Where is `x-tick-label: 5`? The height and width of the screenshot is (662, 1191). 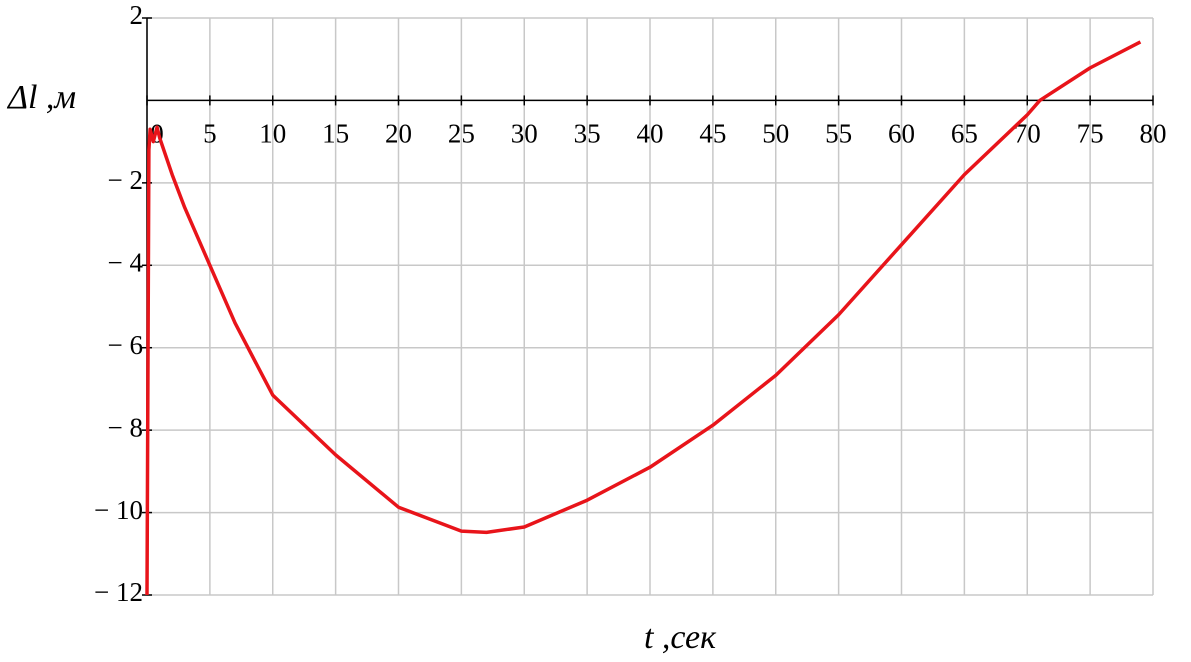
x-tick-label: 5 is located at coordinates (210, 134).